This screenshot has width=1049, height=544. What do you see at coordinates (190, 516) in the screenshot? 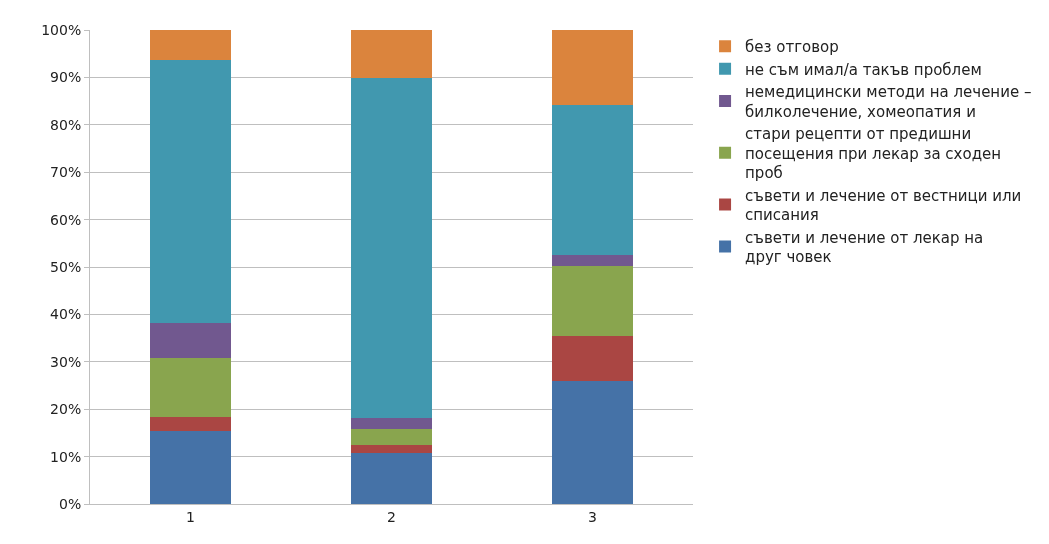
I see `x-tick-label: 1` at bounding box center [190, 516].